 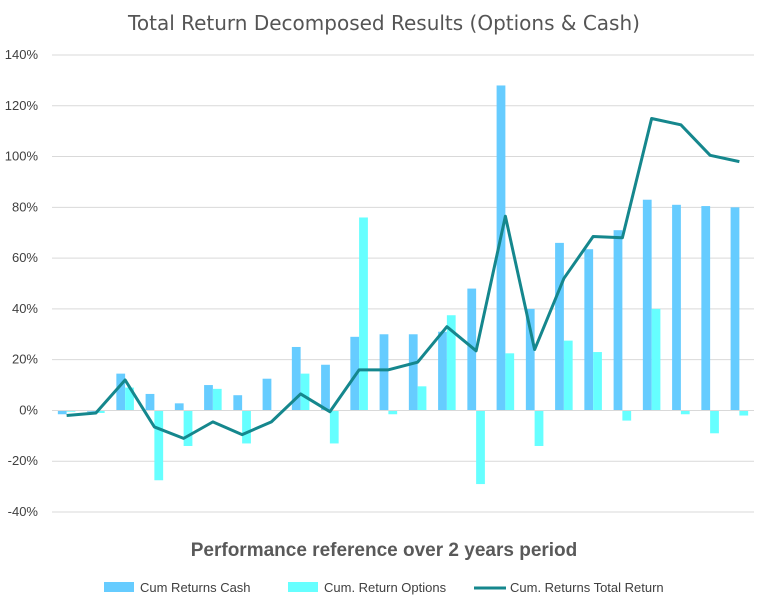 I want to click on legend-label: Cum. Returns Total Return, so click(x=587, y=587).